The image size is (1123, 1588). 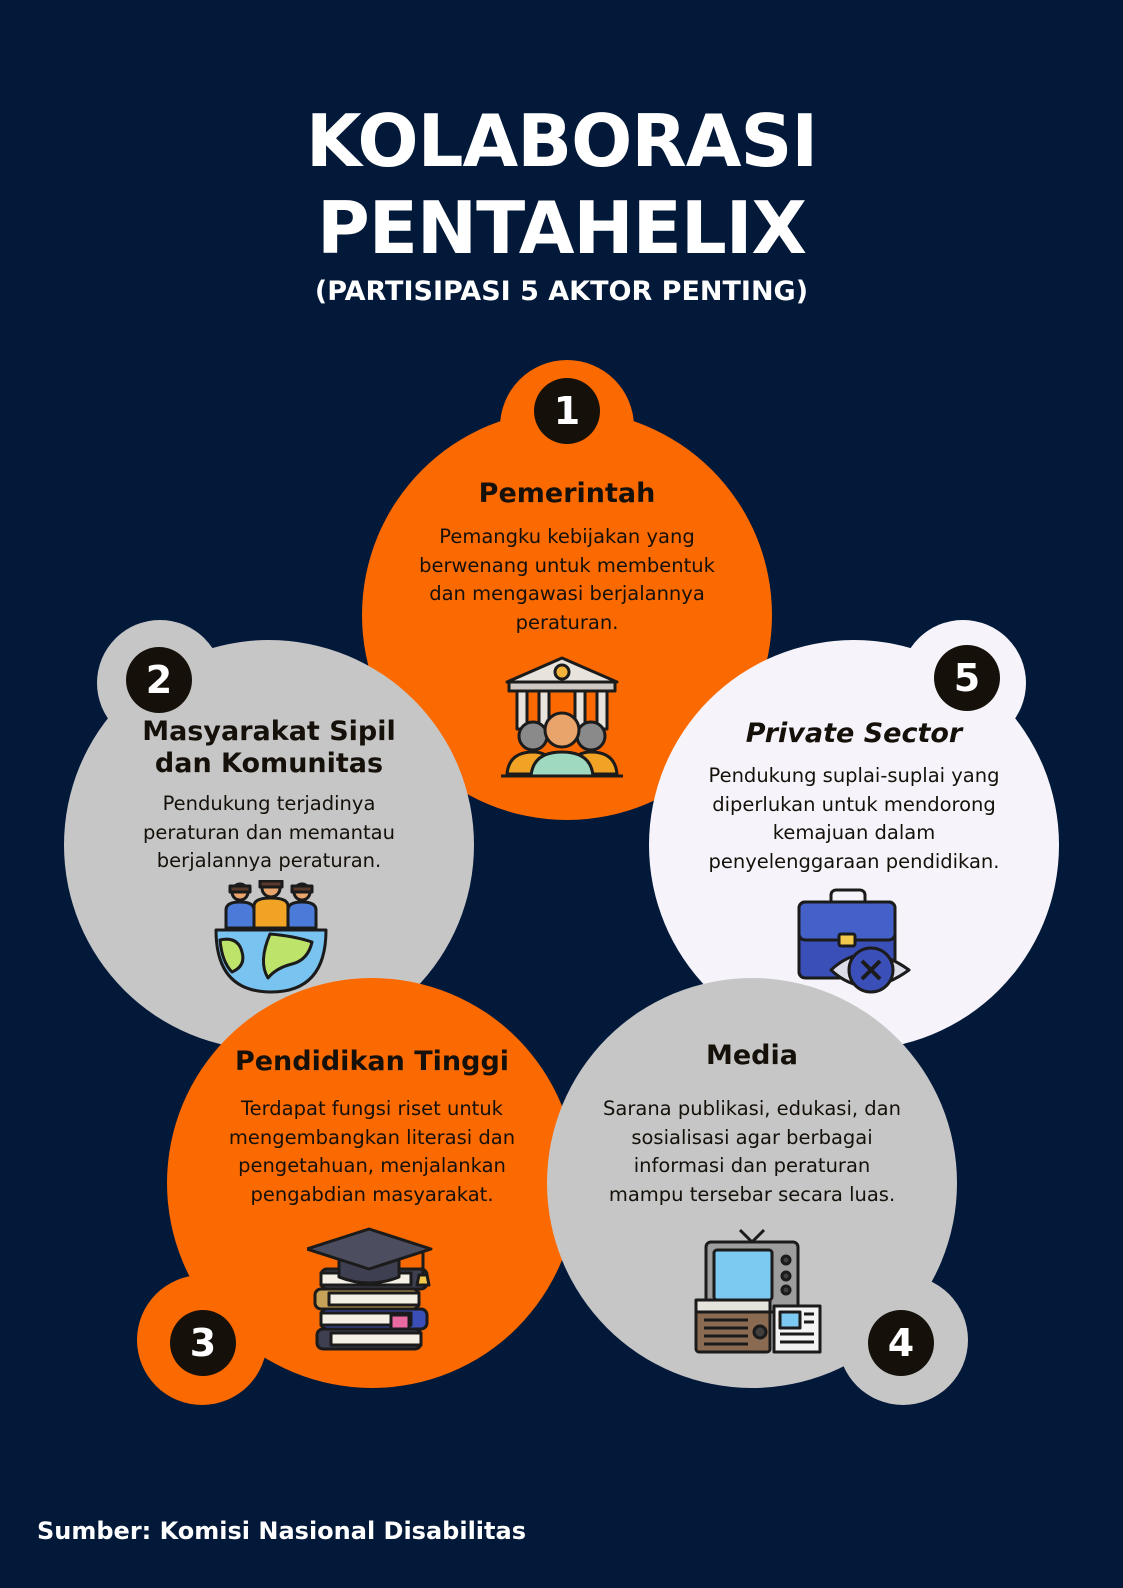 What do you see at coordinates (562, 717) in the screenshot?
I see `government-building-people-icon` at bounding box center [562, 717].